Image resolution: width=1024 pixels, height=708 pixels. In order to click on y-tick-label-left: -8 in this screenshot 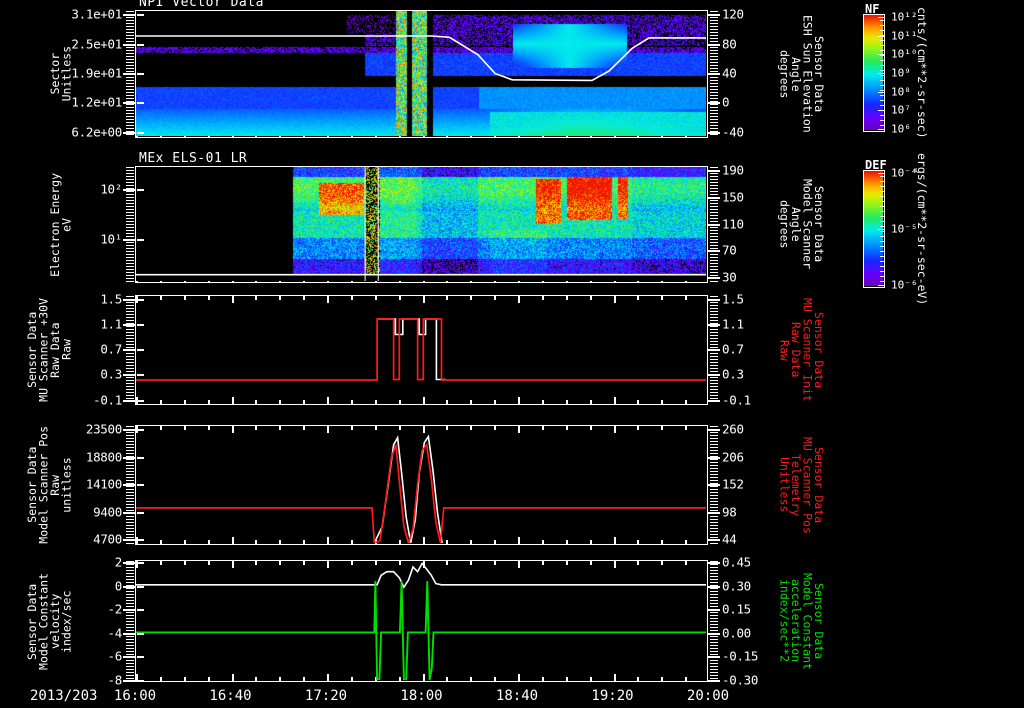, I will do `click(115, 680)`.